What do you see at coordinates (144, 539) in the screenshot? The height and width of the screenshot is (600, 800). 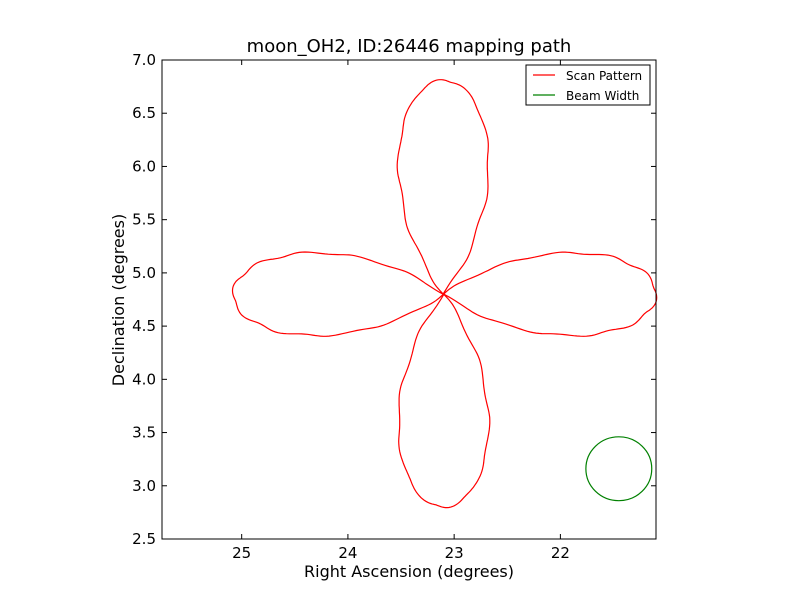 I see `y-tick-label: 2.5` at bounding box center [144, 539].